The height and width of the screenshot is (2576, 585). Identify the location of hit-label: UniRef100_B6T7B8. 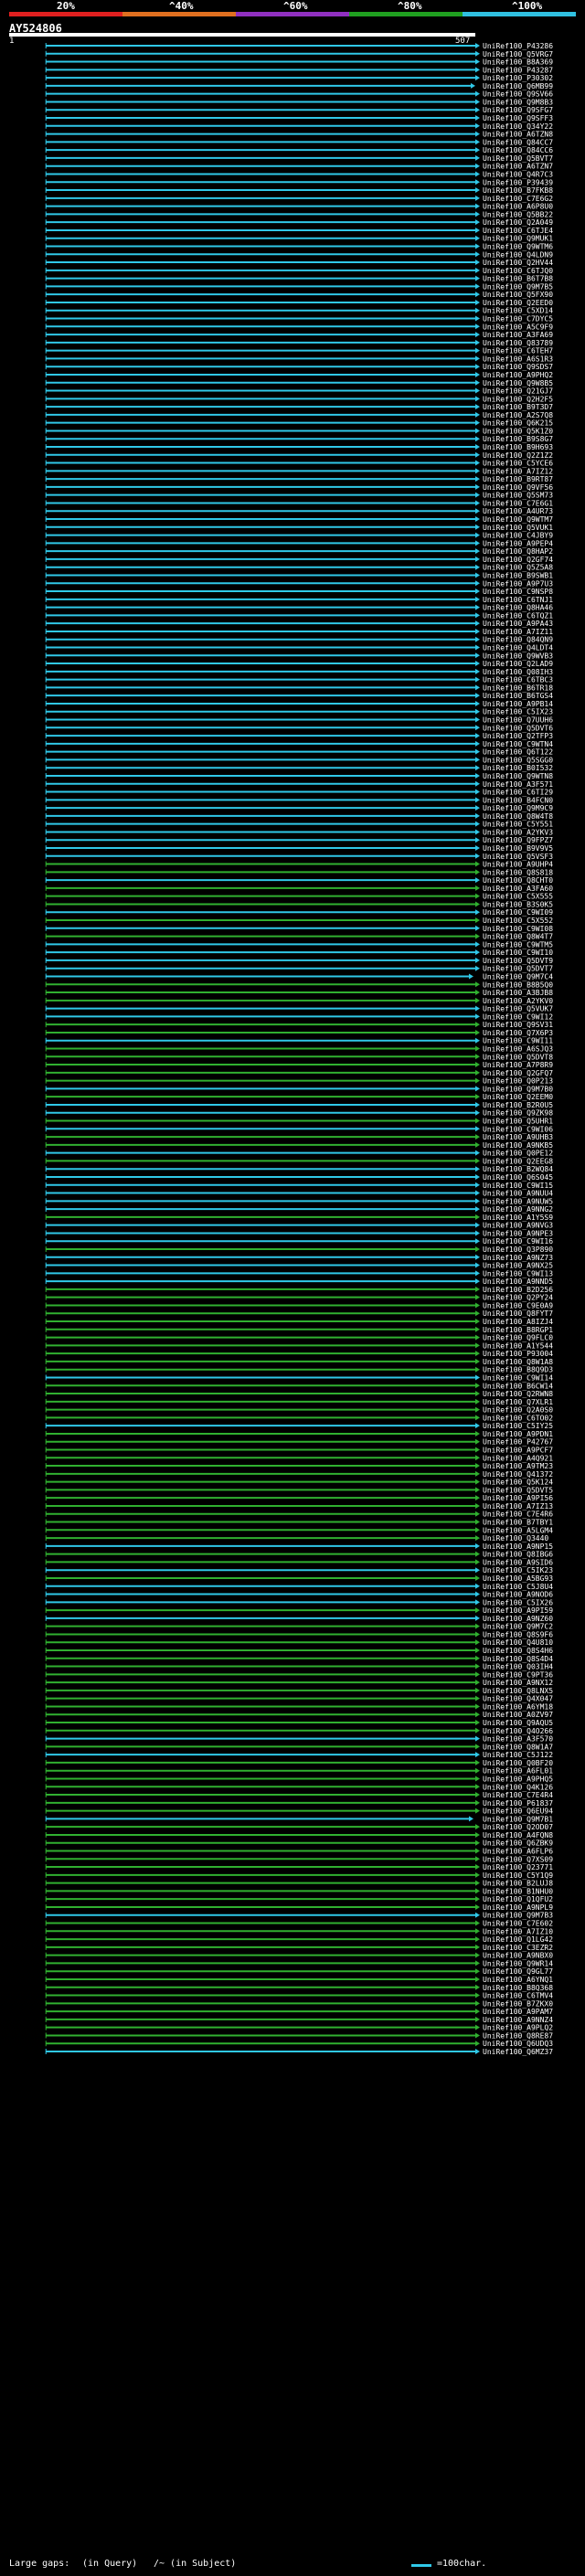
(518, 279).